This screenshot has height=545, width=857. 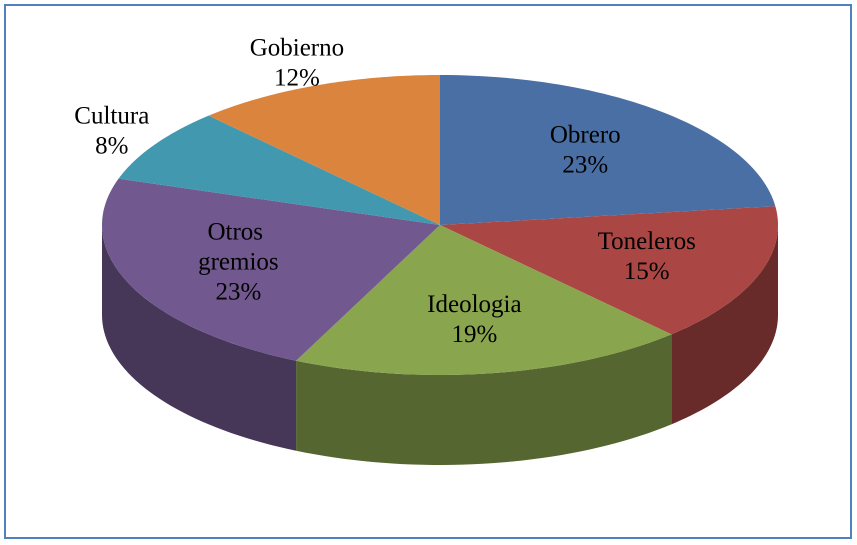 What do you see at coordinates (111, 115) in the screenshot?
I see `category-label: Cultura` at bounding box center [111, 115].